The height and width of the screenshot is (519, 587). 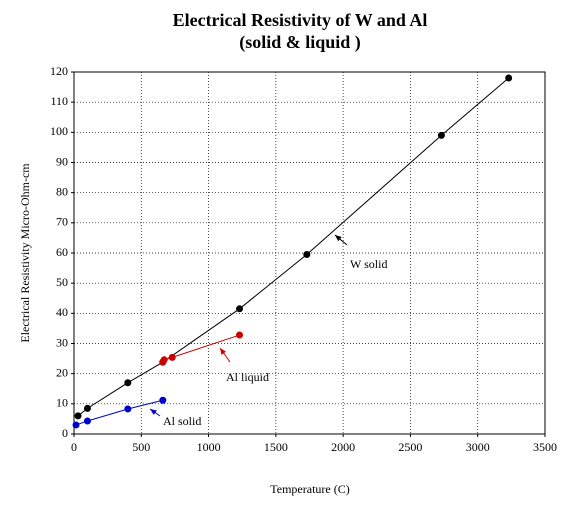 I want to click on x-tick-label: 2500, so click(x=410, y=447).